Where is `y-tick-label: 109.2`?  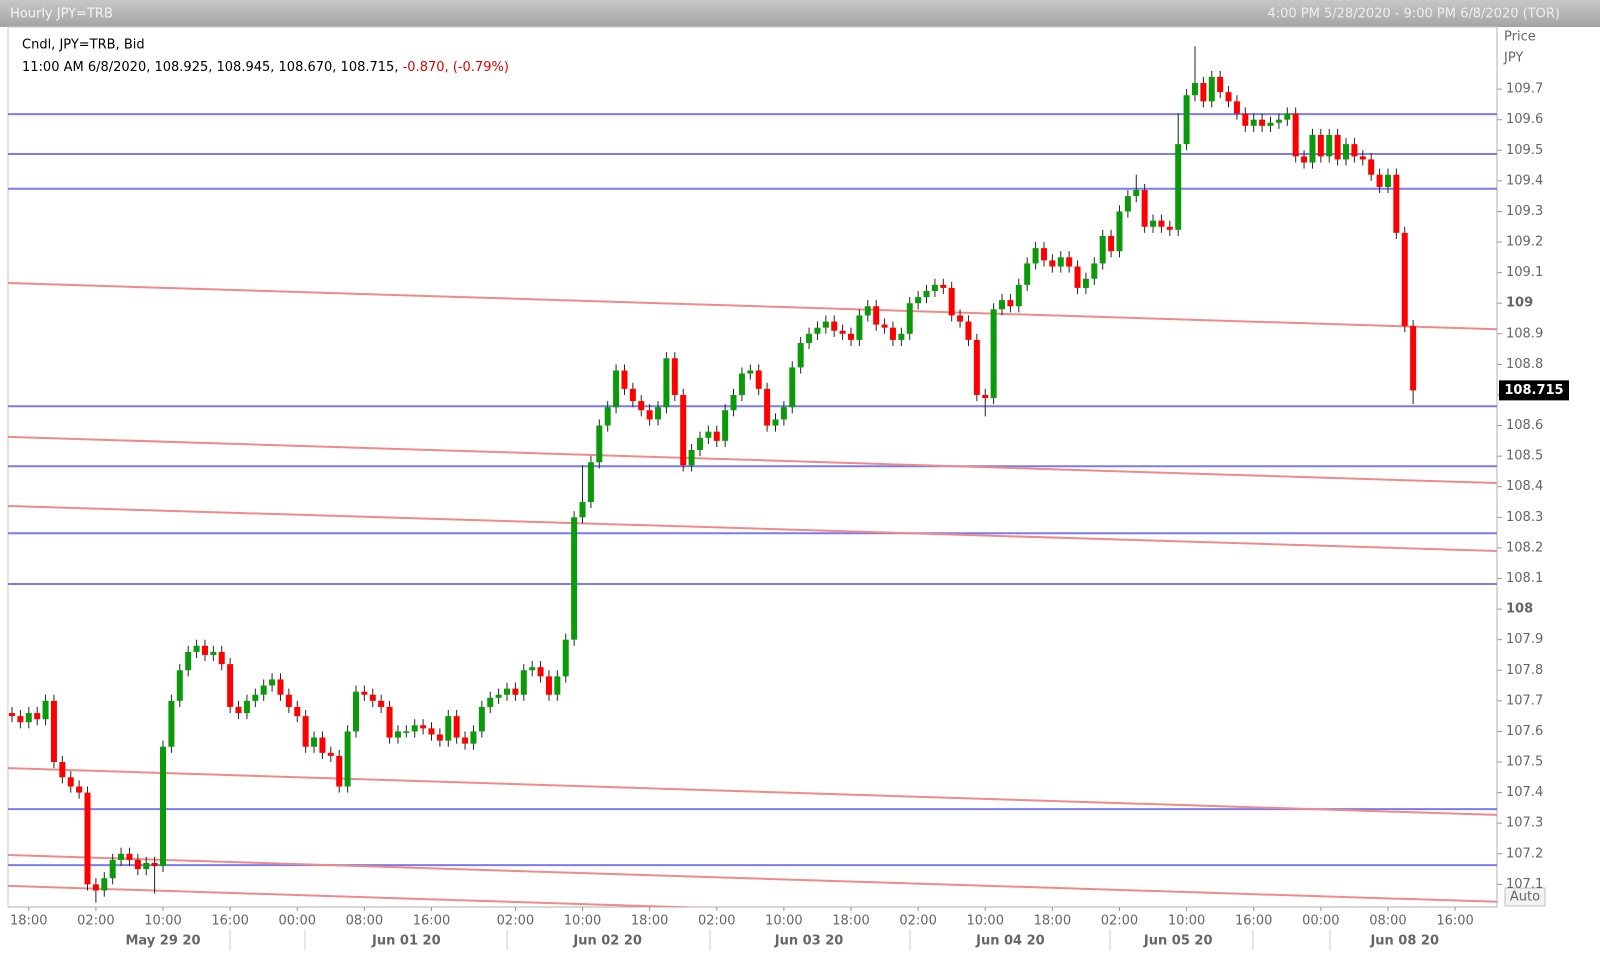 y-tick-label: 109.2 is located at coordinates (1524, 242).